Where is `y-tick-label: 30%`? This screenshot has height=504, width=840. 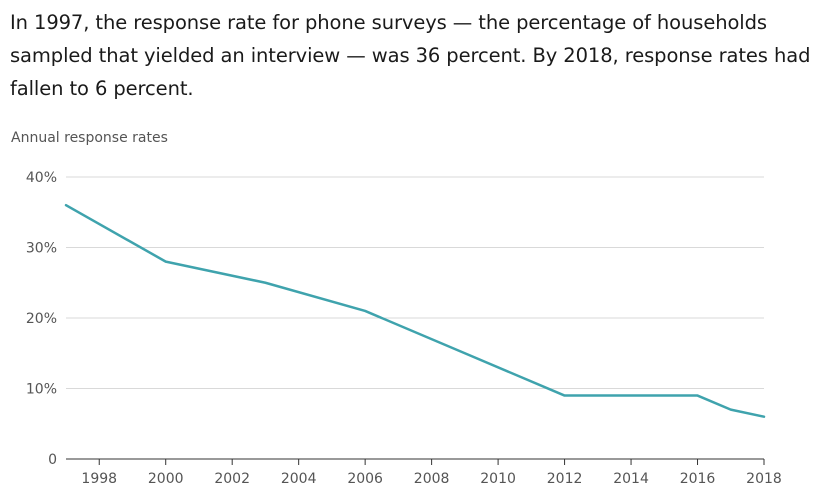 y-tick-label: 30% is located at coordinates (41, 249).